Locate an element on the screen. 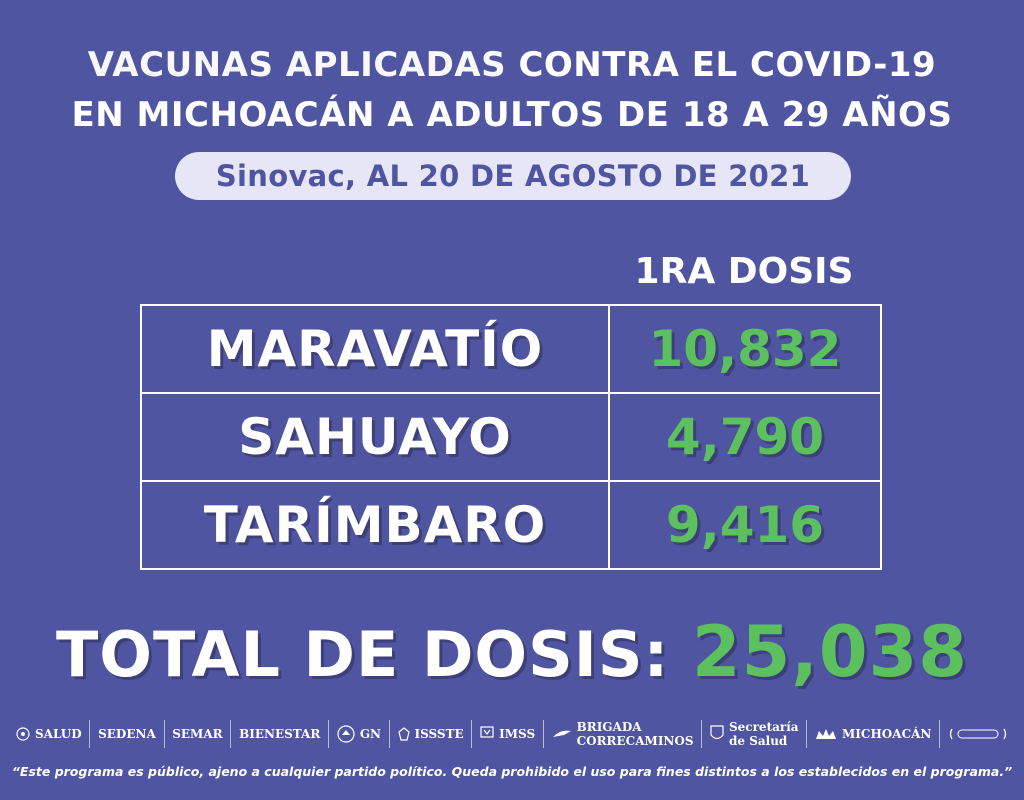 This screenshot has height=800, width=1024. radio-waves-icon is located at coordinates (978, 734).